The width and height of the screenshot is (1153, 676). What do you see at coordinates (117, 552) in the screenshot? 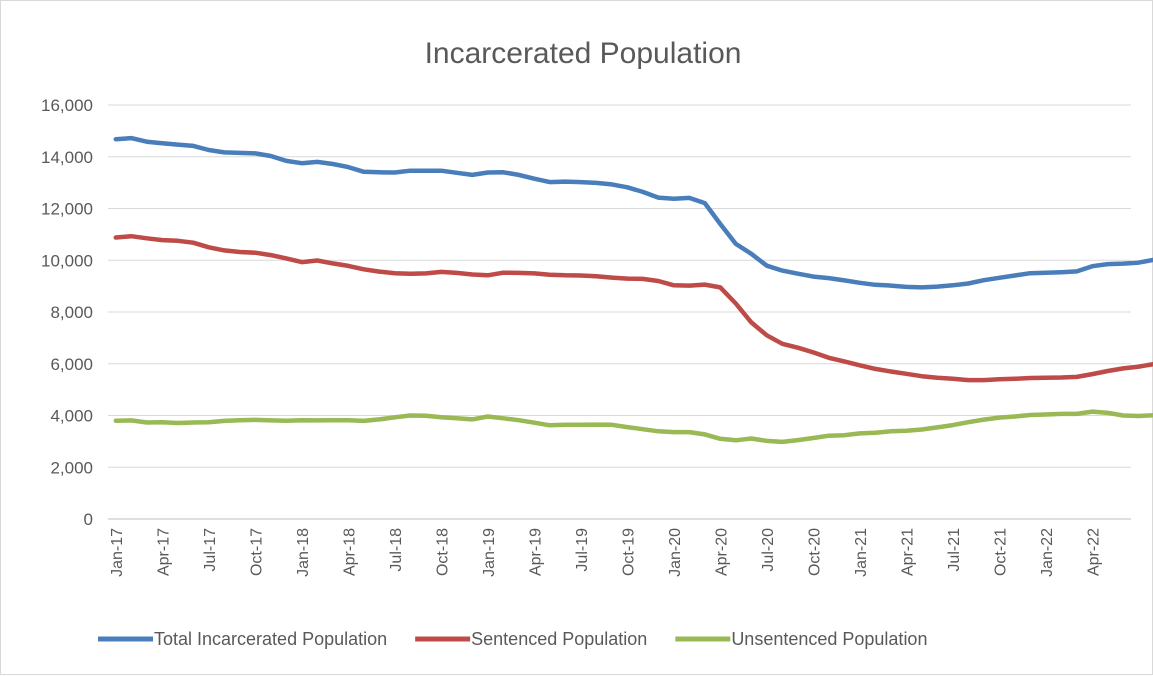
I see `x-tick-label: Jan-17` at bounding box center [117, 552].